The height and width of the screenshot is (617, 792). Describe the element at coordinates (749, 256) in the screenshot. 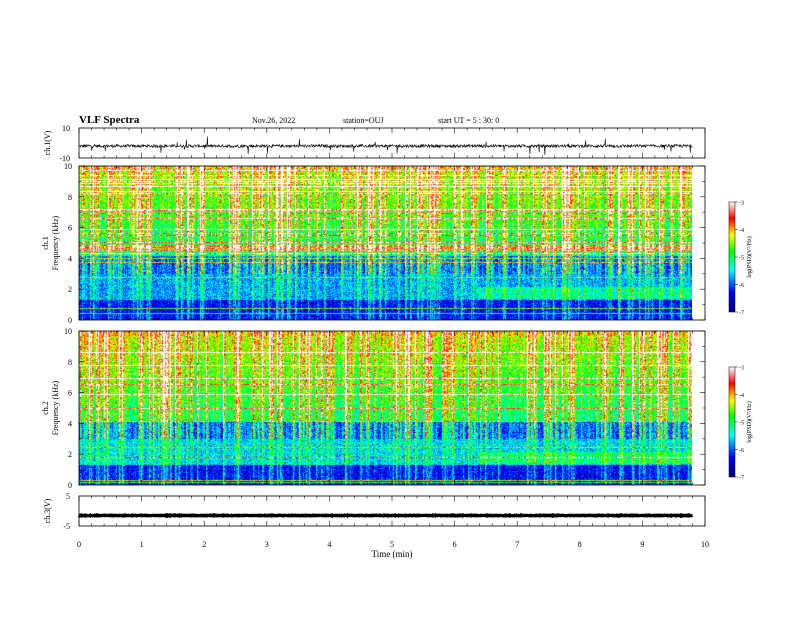

I see `colorbar-ch1-title: log(PSD)(V²/Hz)` at that location.